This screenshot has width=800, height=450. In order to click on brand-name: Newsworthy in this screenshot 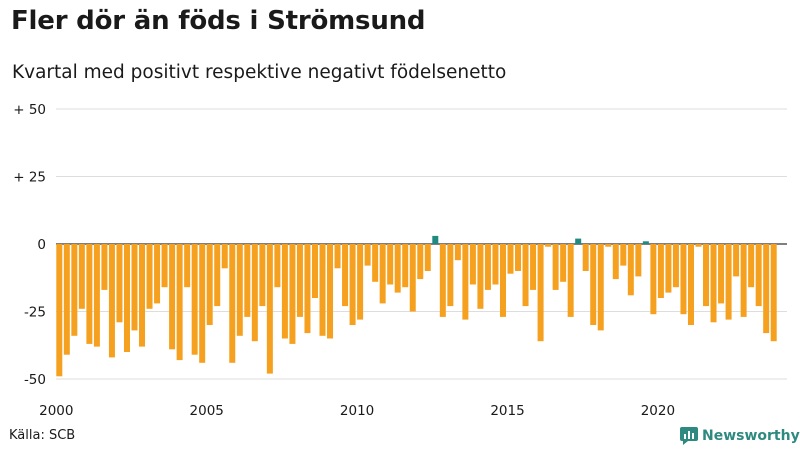, I will do `click(751, 436)`.